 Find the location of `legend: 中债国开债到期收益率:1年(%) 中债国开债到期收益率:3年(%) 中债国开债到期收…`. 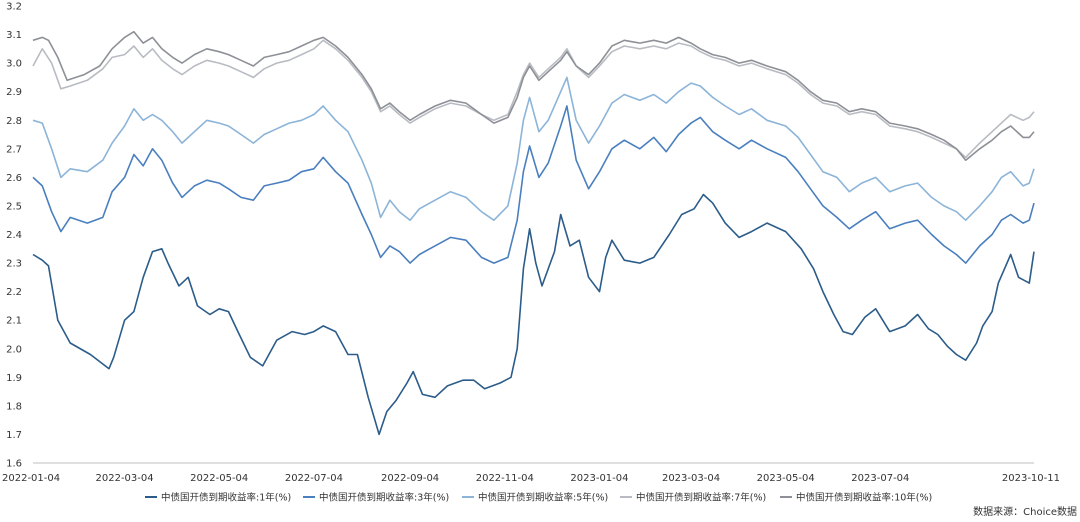

legend: 中债国开债到期收益率:1年(%) 中债国开债到期收益率:3年(%) 中债国开债到期收… is located at coordinates (538, 498).